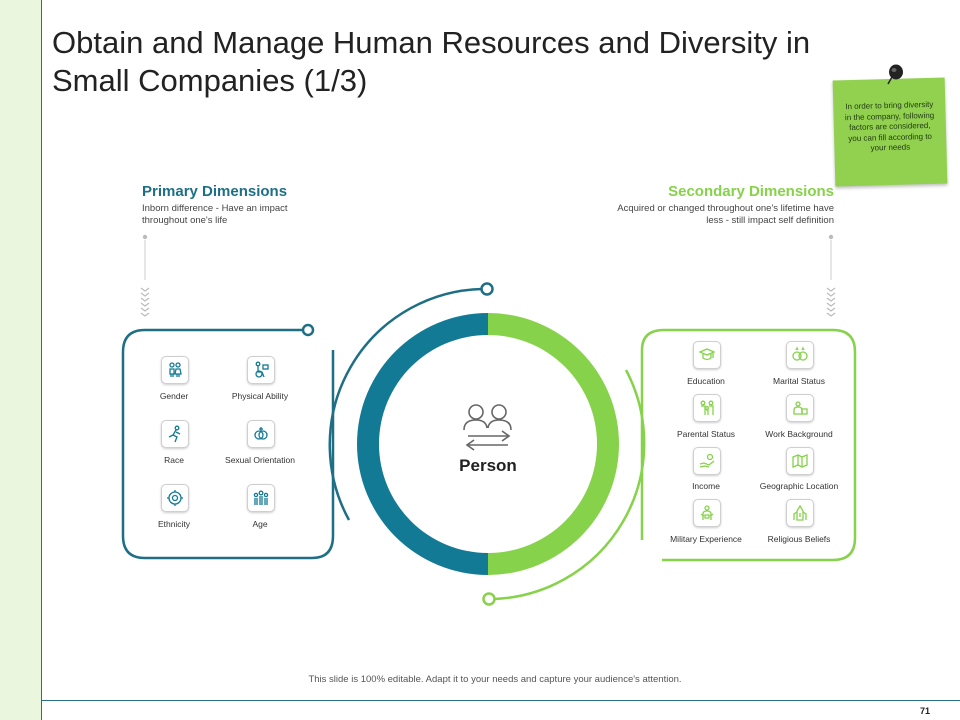 The height and width of the screenshot is (720, 960). I want to click on secondary-item-label: Income, so click(706, 486).